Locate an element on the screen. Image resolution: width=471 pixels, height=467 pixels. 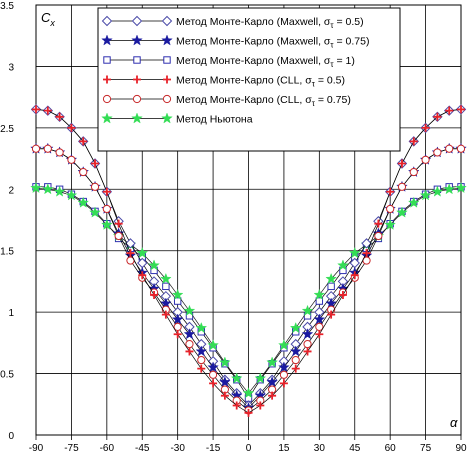
legend-label: Метод Монте-Карло (CLL, στ = 0.75) is located at coordinates (263, 101).